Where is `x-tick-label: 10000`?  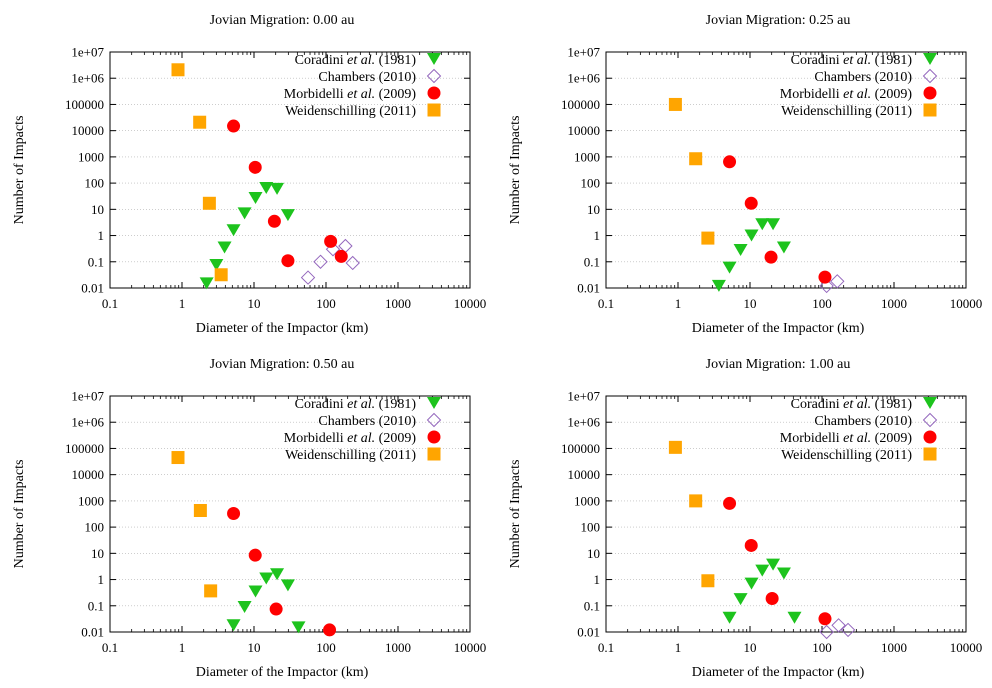 x-tick-label: 10000 is located at coordinates (470, 303).